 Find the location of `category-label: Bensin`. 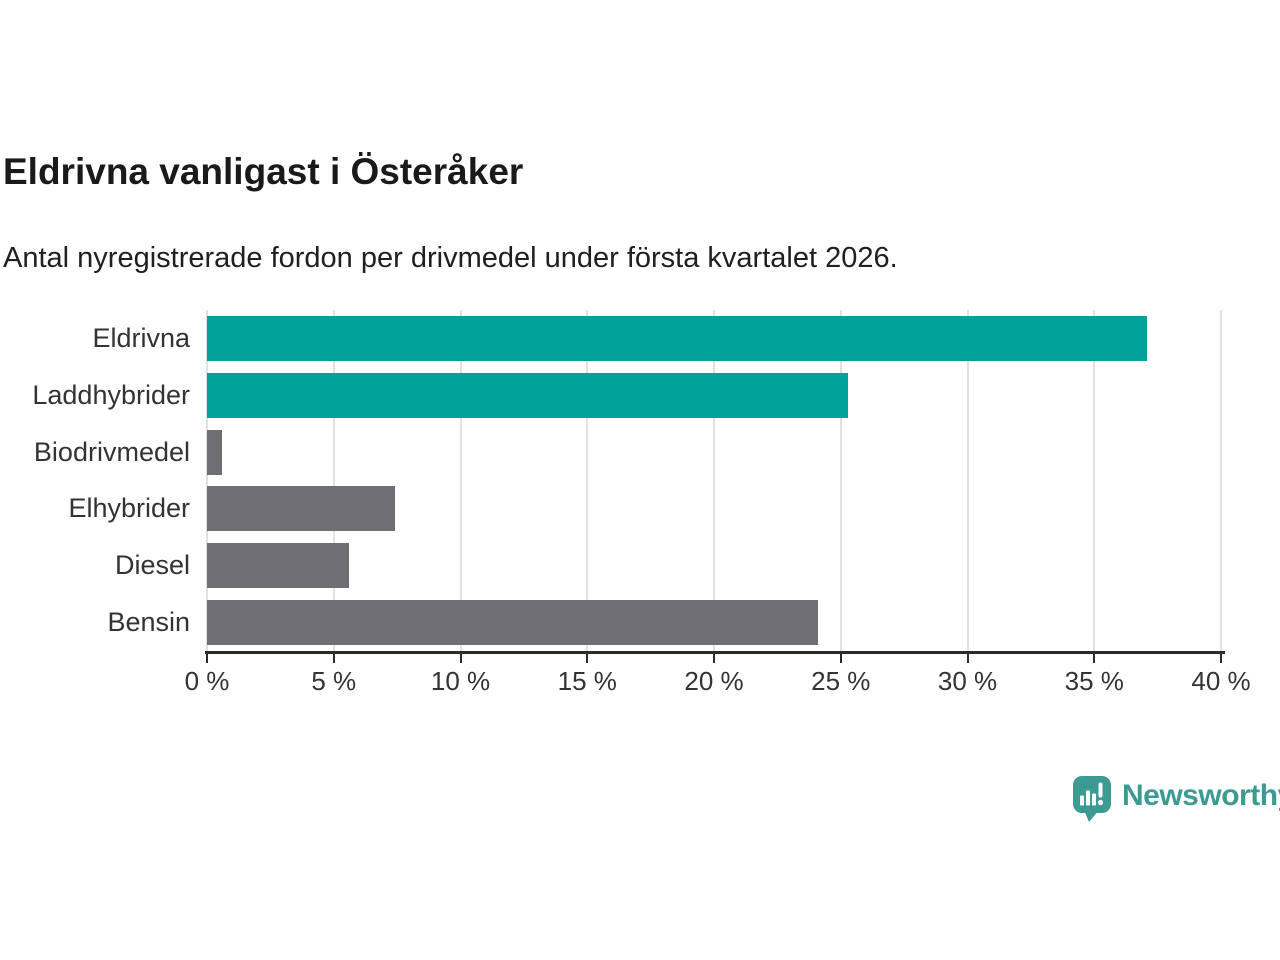

category-label: Bensin is located at coordinates (148, 622).